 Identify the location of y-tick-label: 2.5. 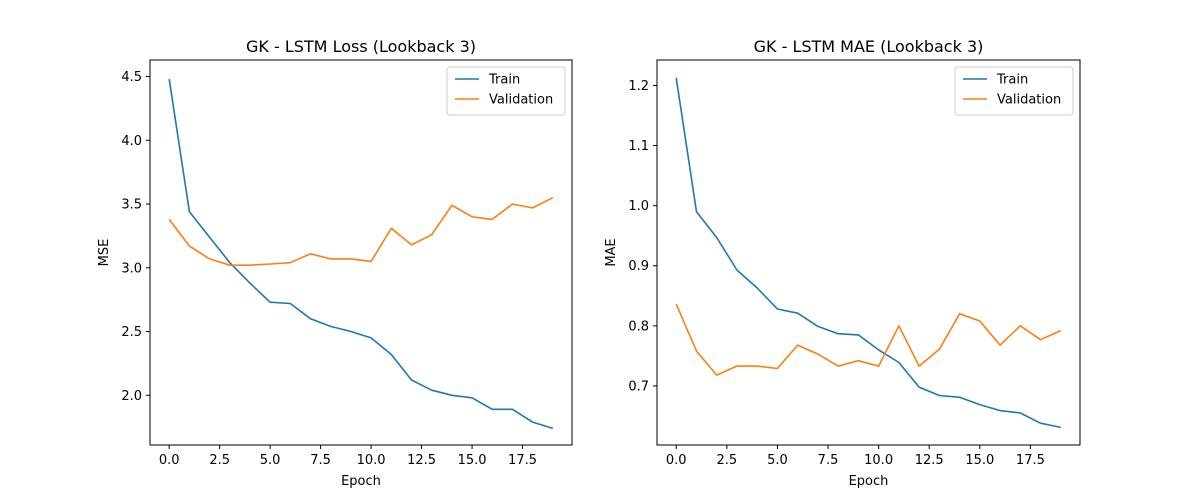
(131, 332).